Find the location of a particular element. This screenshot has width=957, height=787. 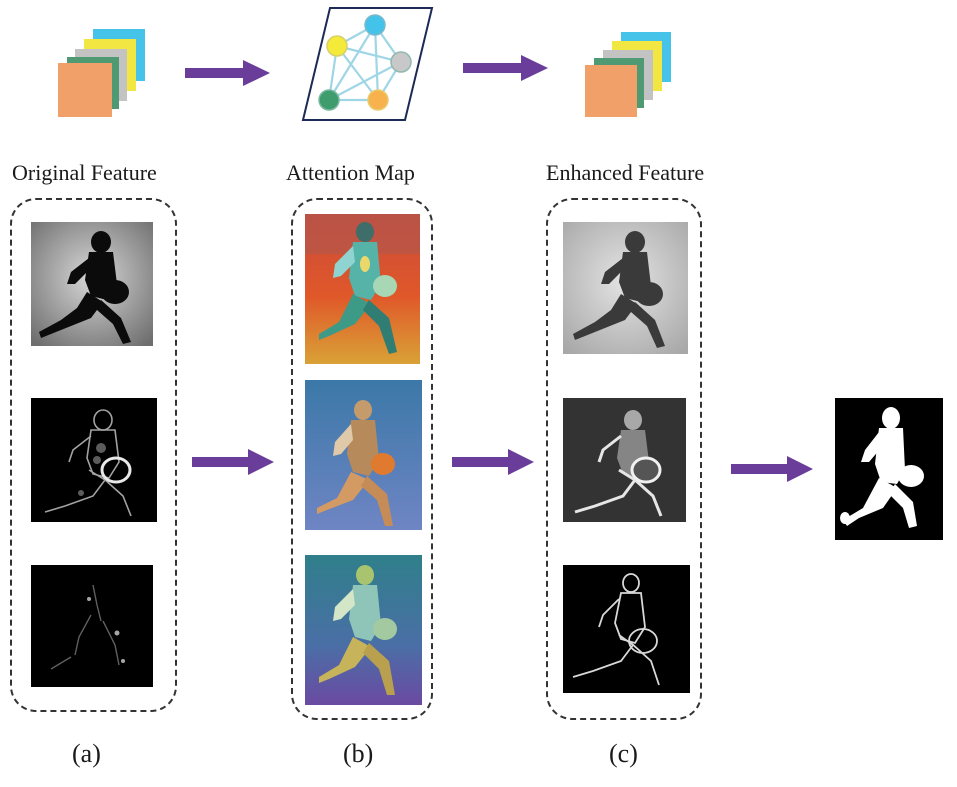

enhanced-feature-title: Enhanced Feature is located at coordinates (625, 172).